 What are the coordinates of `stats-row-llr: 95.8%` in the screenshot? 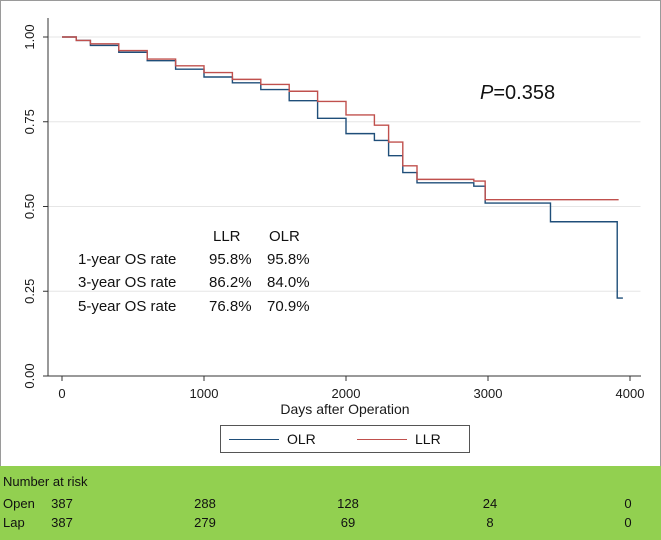 It's located at (230, 259).